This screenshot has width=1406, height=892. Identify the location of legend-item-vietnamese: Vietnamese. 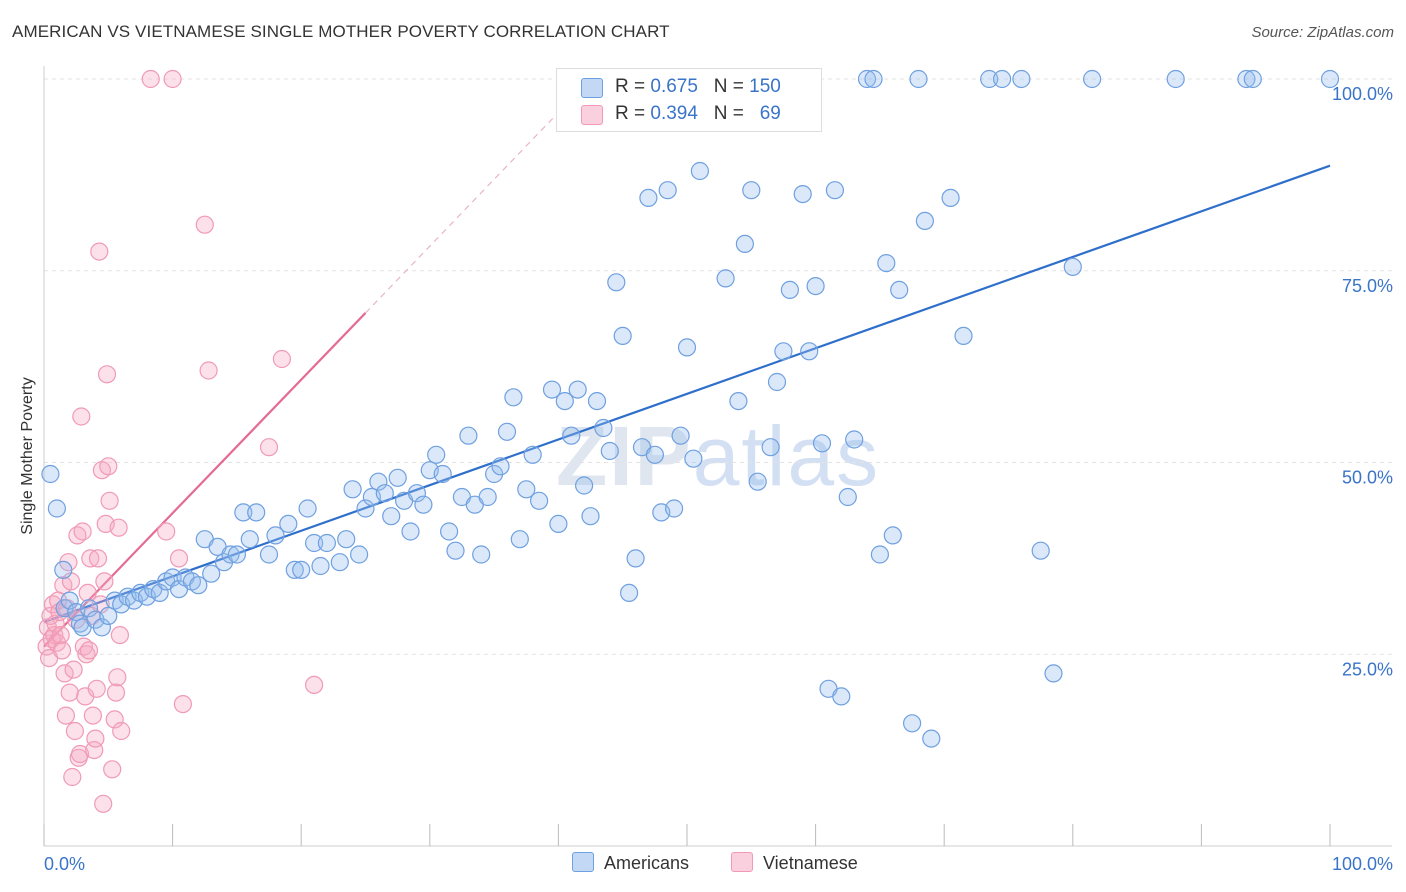
(794, 863).